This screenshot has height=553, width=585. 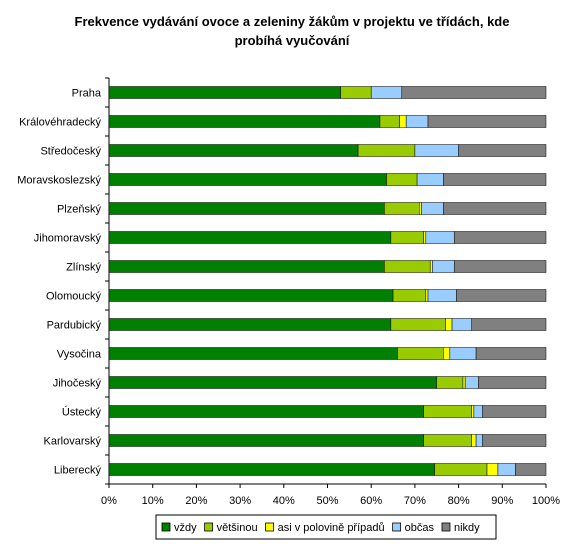 I want to click on legend-label: vždy, so click(x=185, y=528).